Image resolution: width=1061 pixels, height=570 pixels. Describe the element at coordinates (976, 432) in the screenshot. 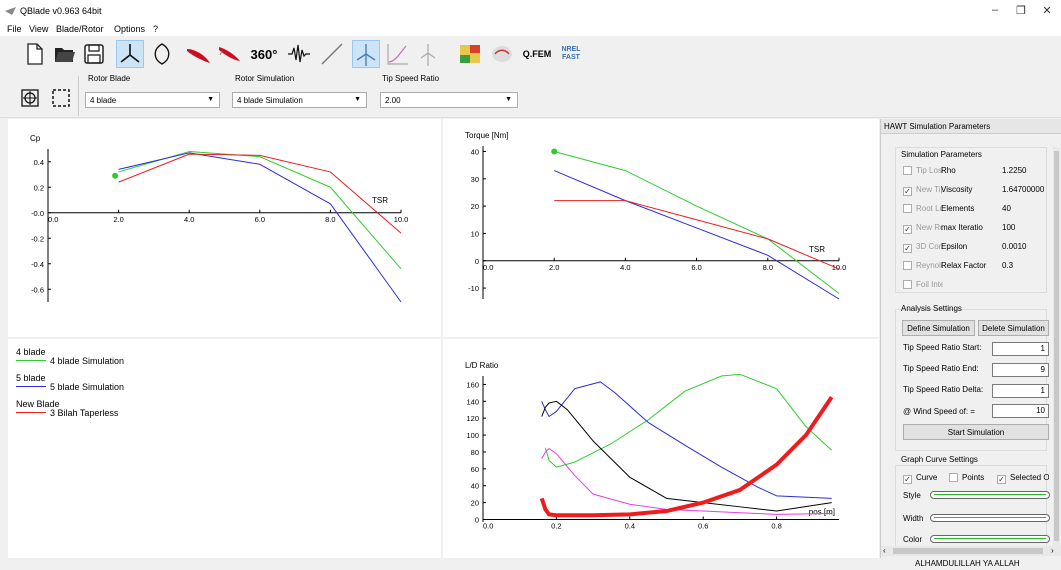

I see `start-simulation-button: Start Simulation` at that location.